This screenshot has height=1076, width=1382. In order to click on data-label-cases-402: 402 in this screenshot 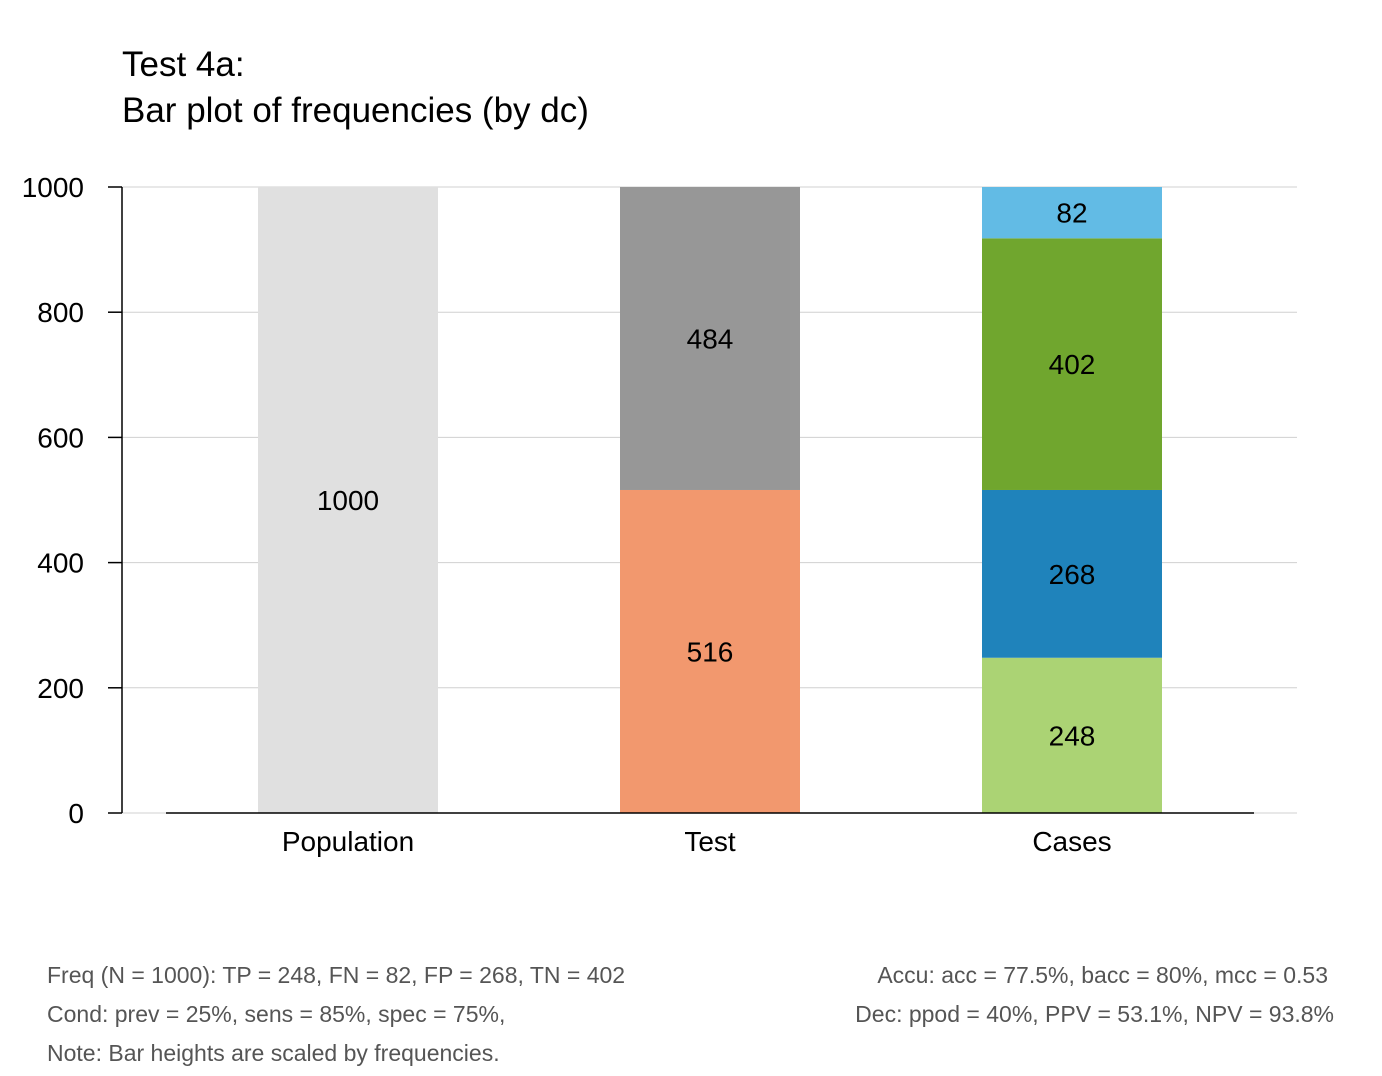, I will do `click(1072, 364)`.